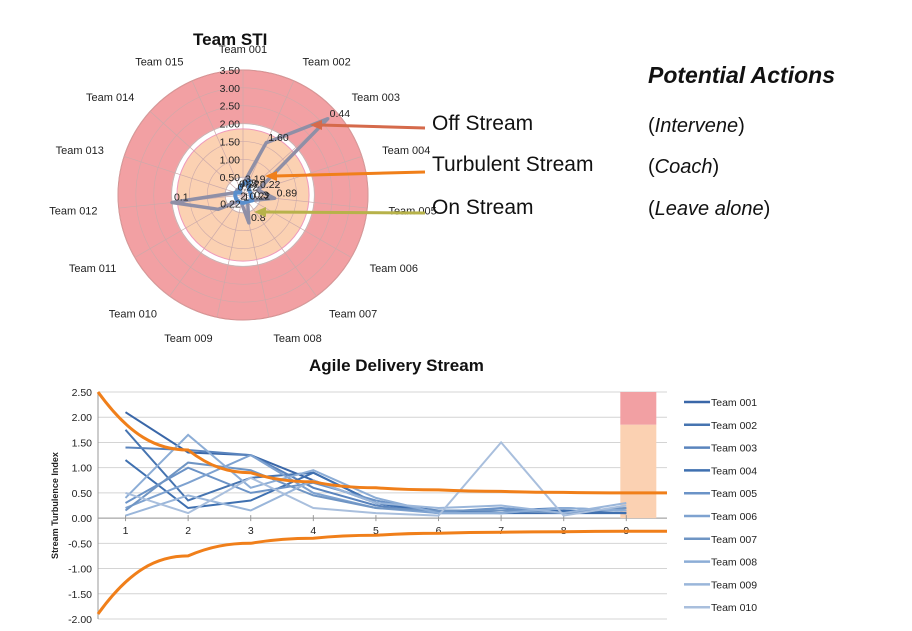  What do you see at coordinates (350, 174) in the screenshot?
I see `turbulent-stream-arrow` at bounding box center [350, 174].